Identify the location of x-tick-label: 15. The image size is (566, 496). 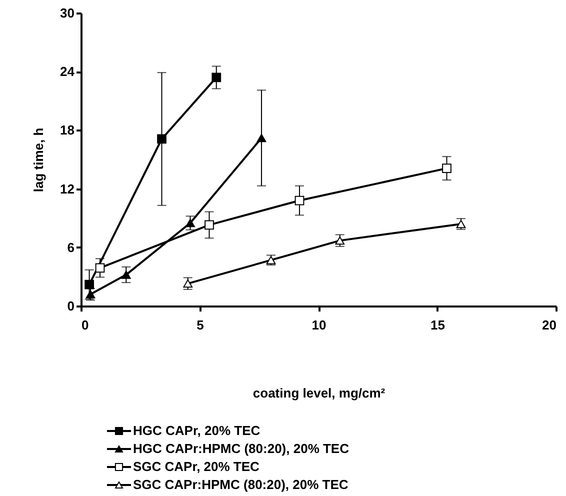
(437, 325).